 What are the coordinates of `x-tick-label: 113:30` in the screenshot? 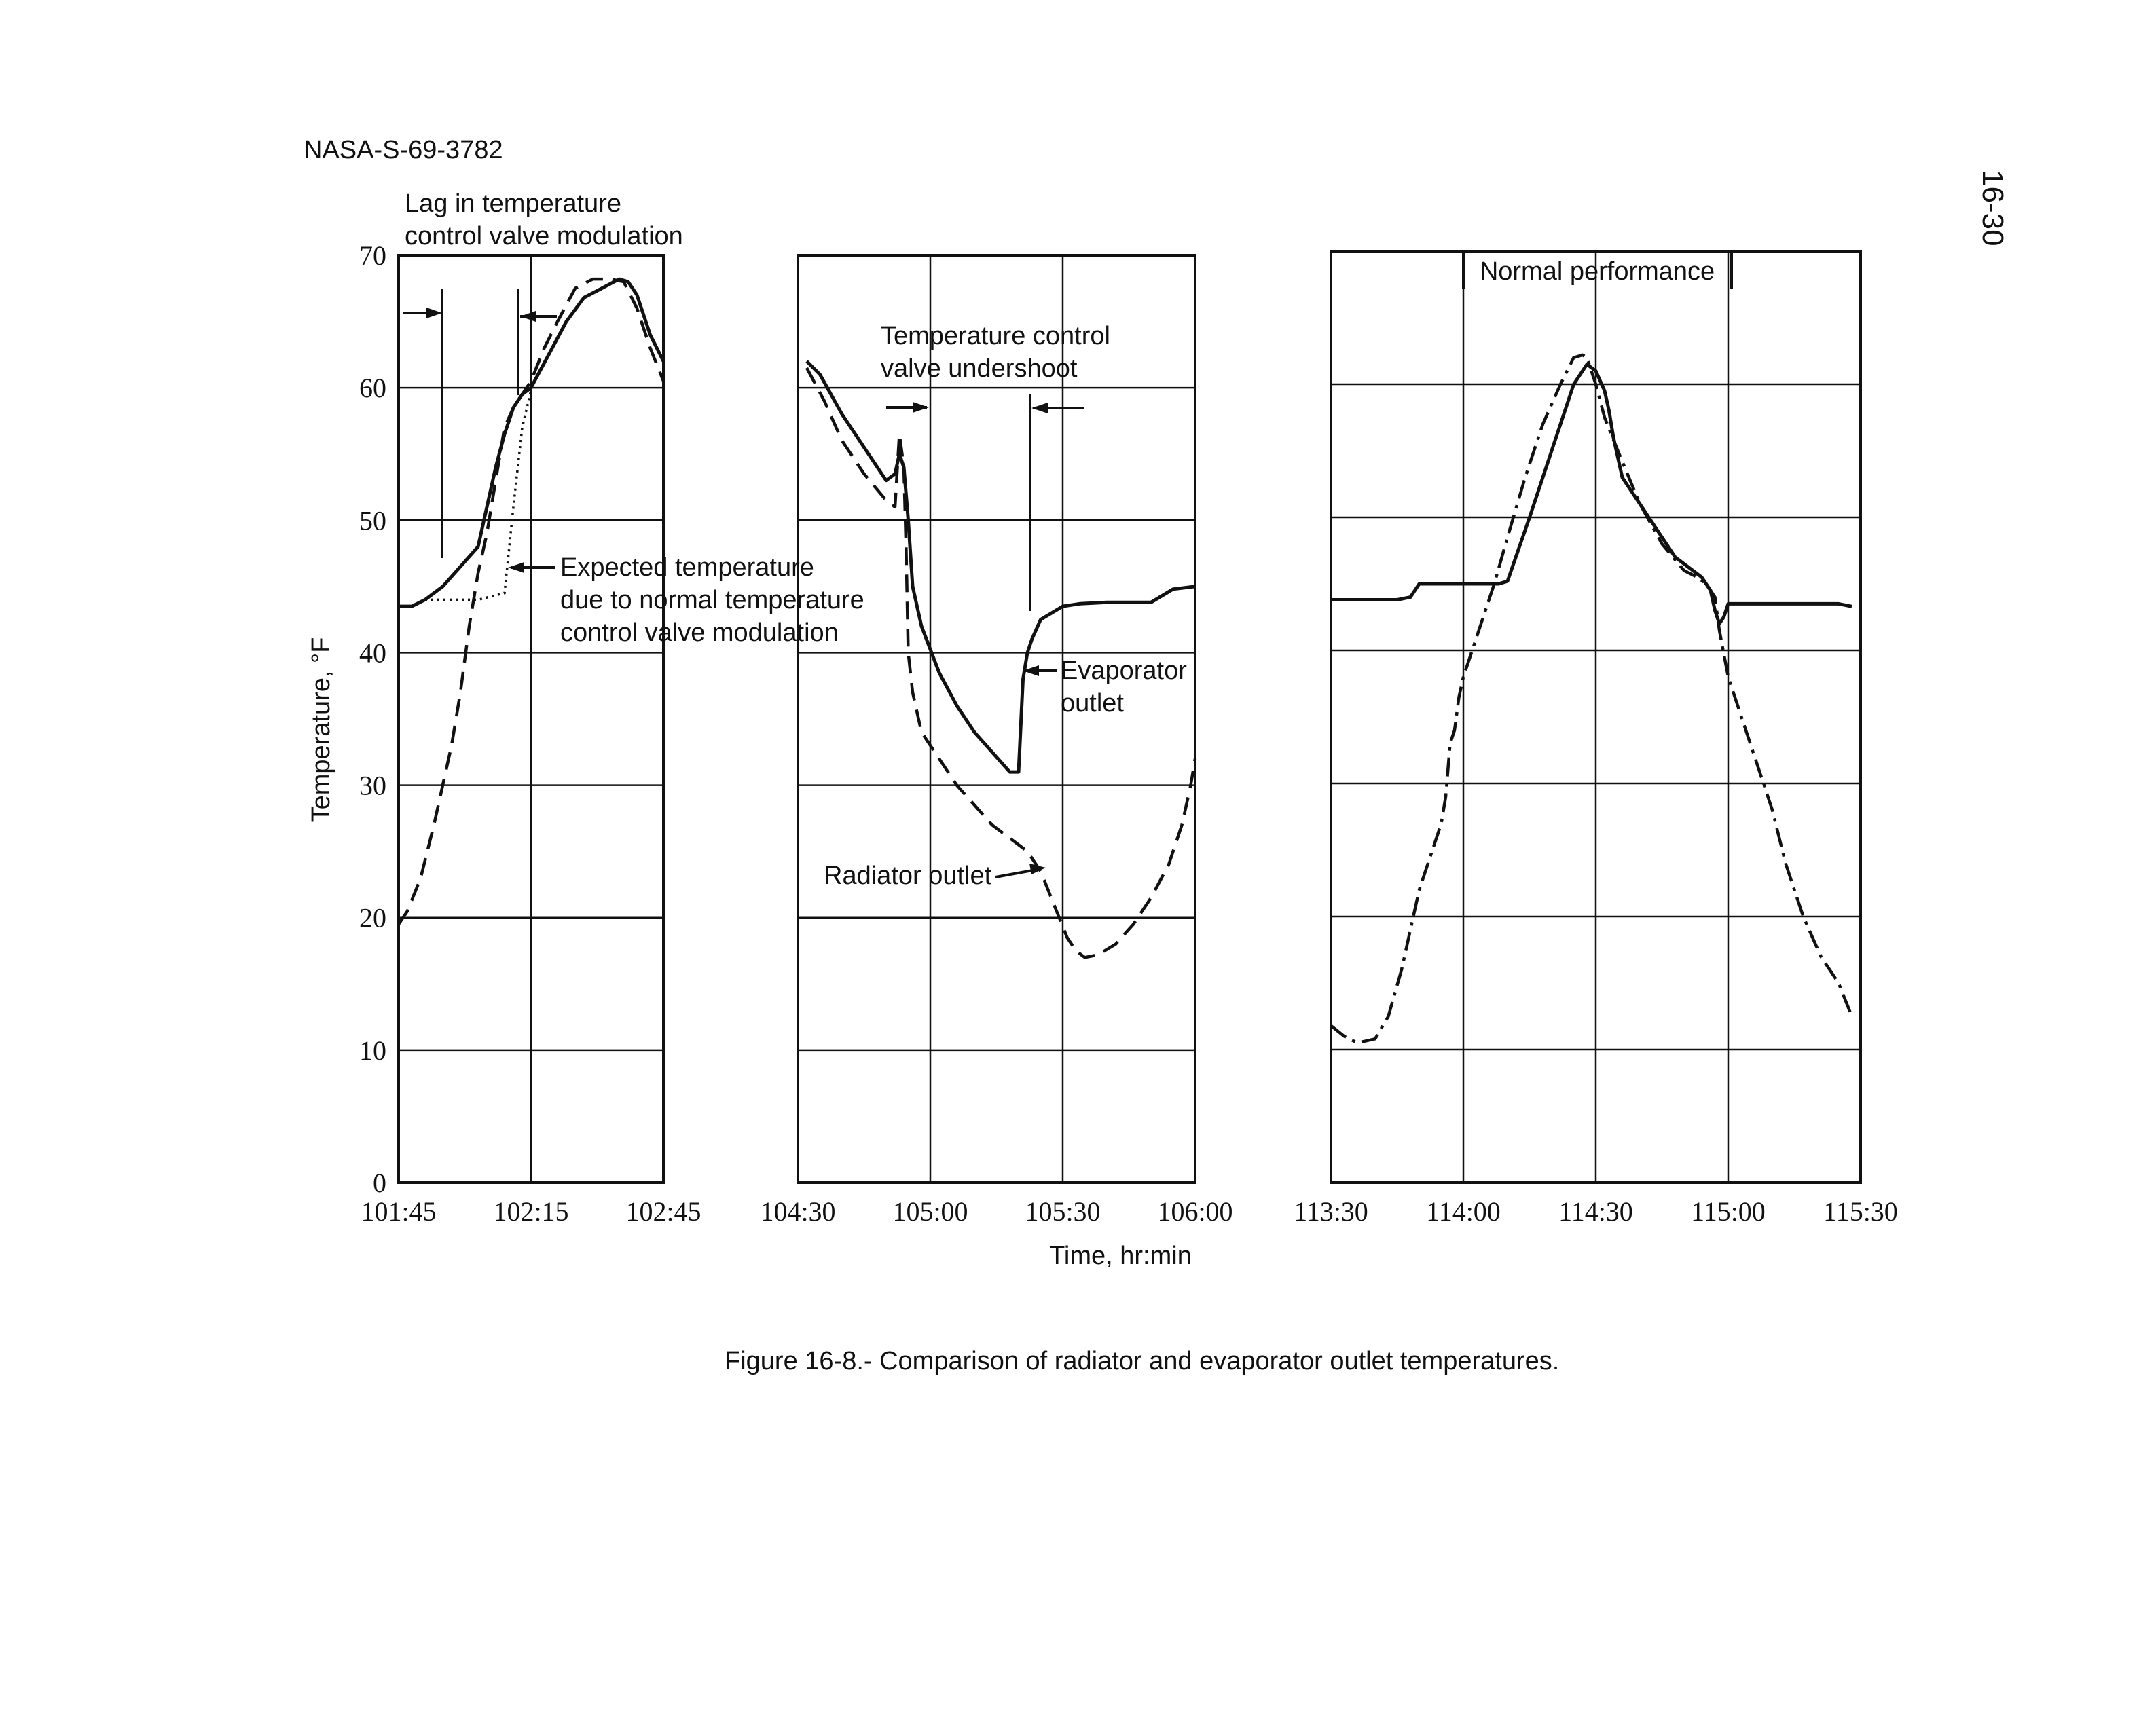 It's located at (1331, 1211).